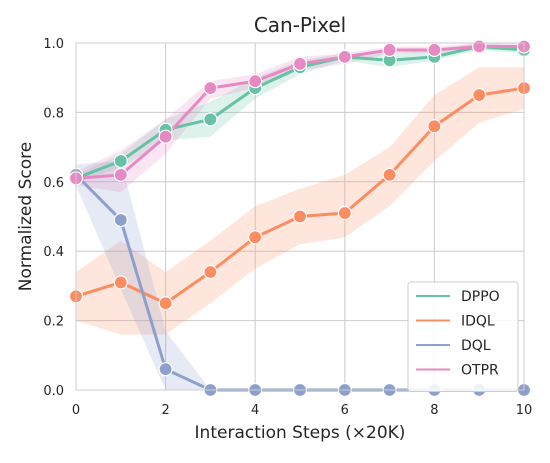  Describe the element at coordinates (53, 113) in the screenshot. I see `y-tick-label: 0.8` at that location.